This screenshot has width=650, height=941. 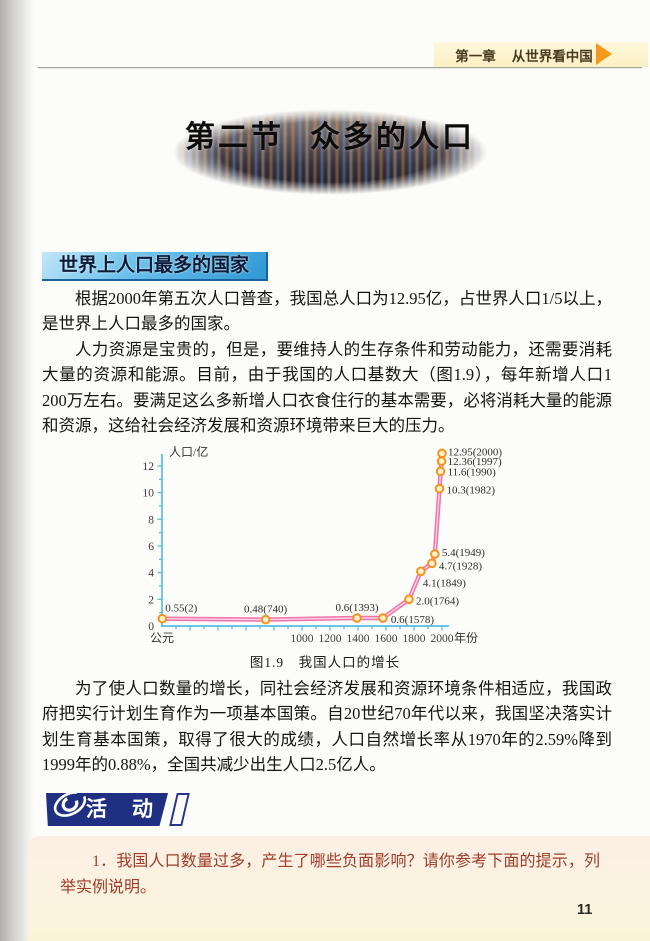 What do you see at coordinates (463, 553) in the screenshot?
I see `svg-text: 5.4(1949)` at bounding box center [463, 553].